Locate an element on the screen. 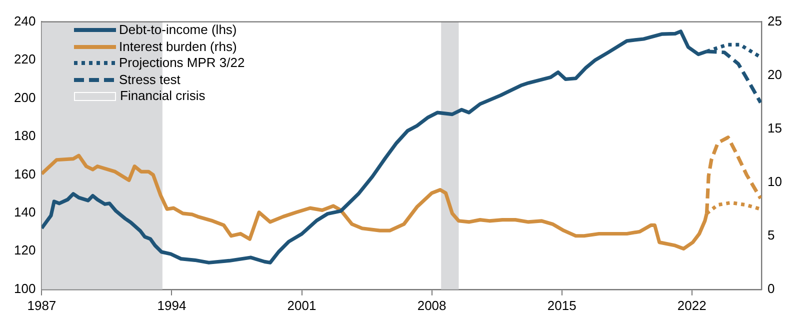 This screenshot has width=796, height=325. y2-tick-label: 5 is located at coordinates (771, 234).